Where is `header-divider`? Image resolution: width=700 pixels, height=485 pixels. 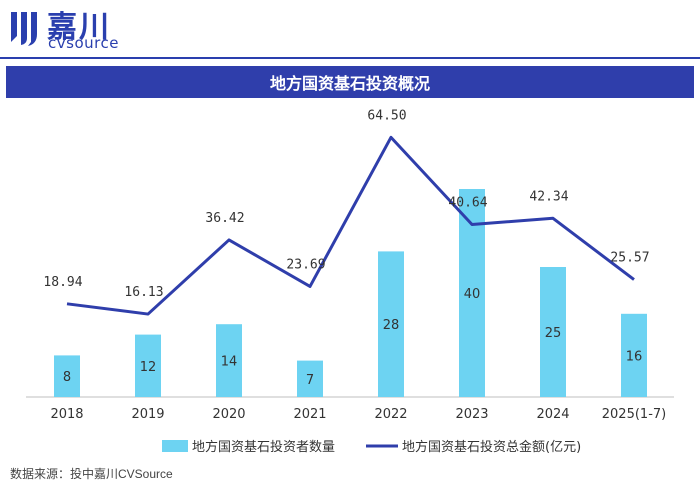
header-divider is located at coordinates (350, 58).